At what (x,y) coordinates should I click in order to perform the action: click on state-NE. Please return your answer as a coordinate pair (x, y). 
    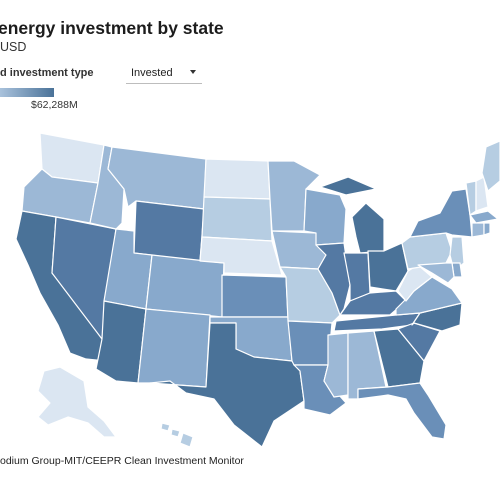
    Looking at the image, I should click on (241, 256).